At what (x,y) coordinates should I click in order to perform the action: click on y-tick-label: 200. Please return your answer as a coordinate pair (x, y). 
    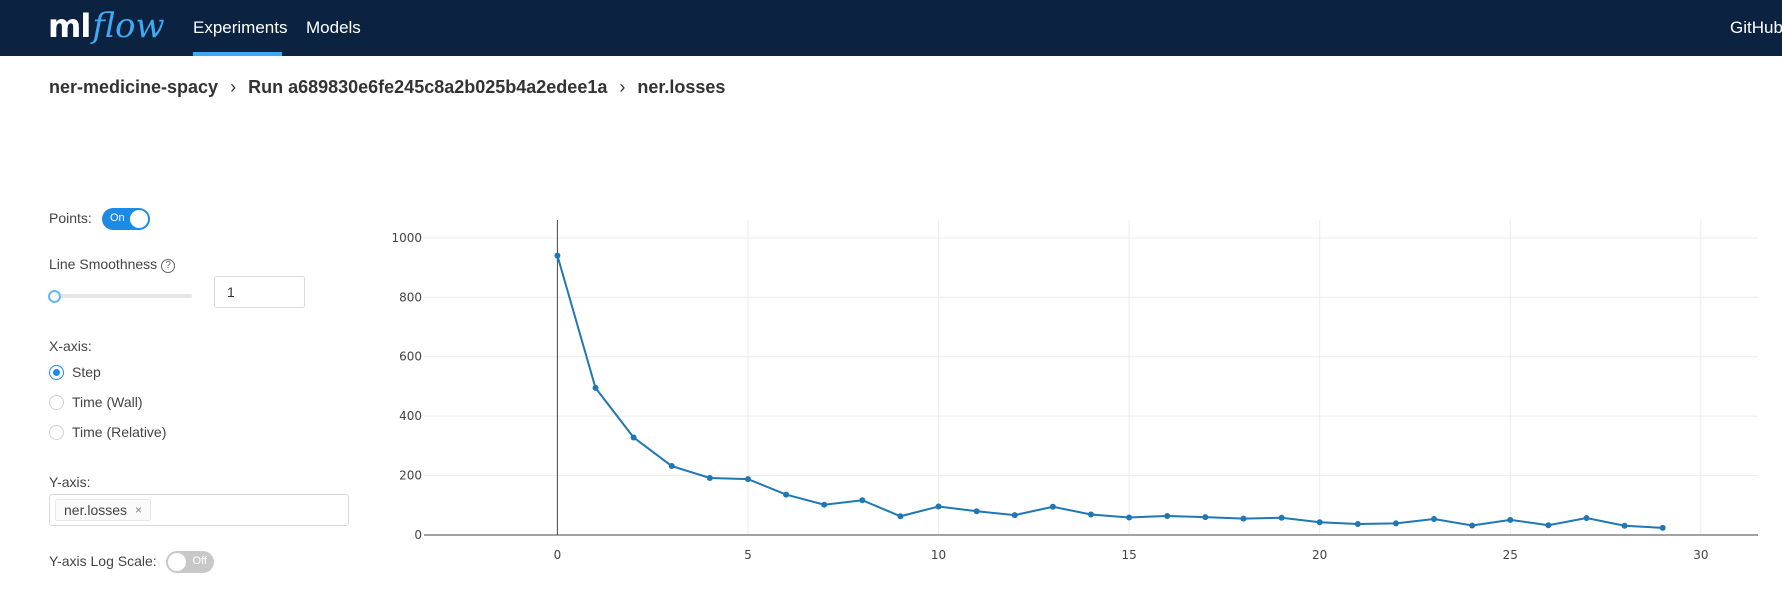
    Looking at the image, I should click on (410, 476).